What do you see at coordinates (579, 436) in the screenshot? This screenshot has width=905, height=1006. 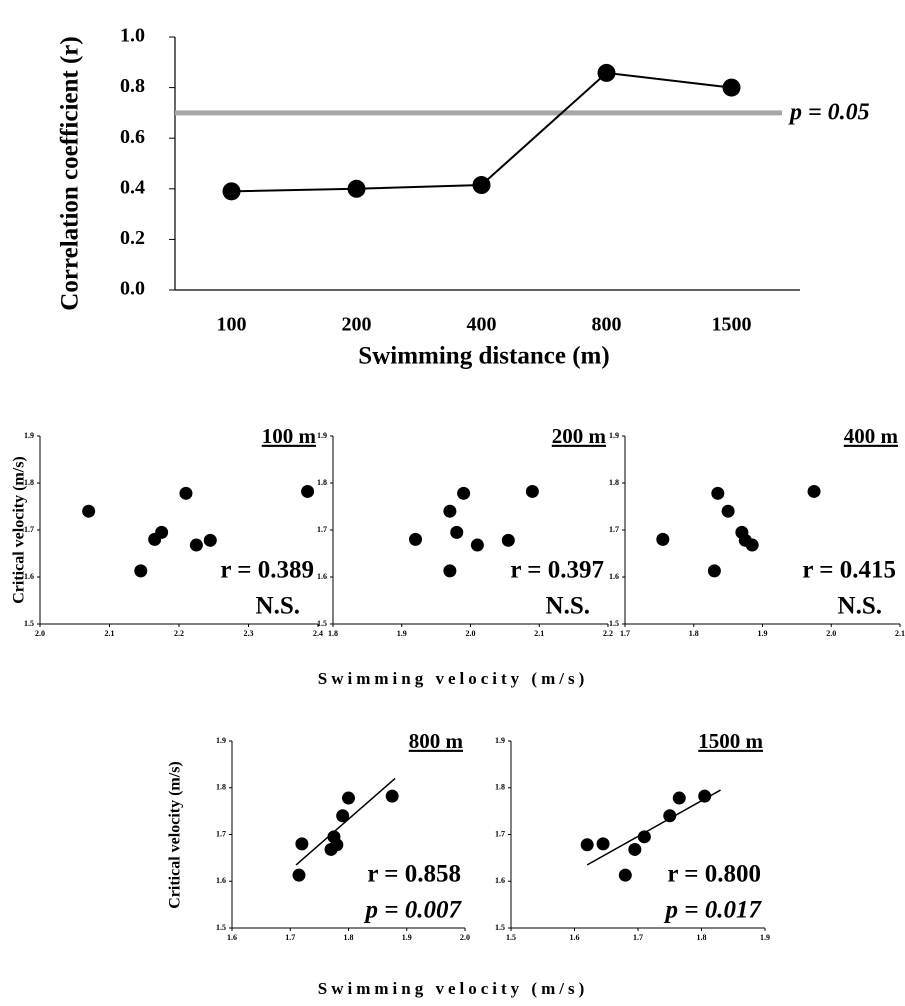 I see `panel-title: 200 m` at bounding box center [579, 436].